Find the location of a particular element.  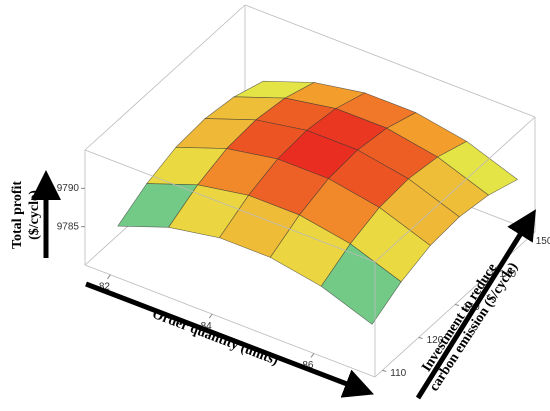

y-axis-arrow is located at coordinates (475, 304).